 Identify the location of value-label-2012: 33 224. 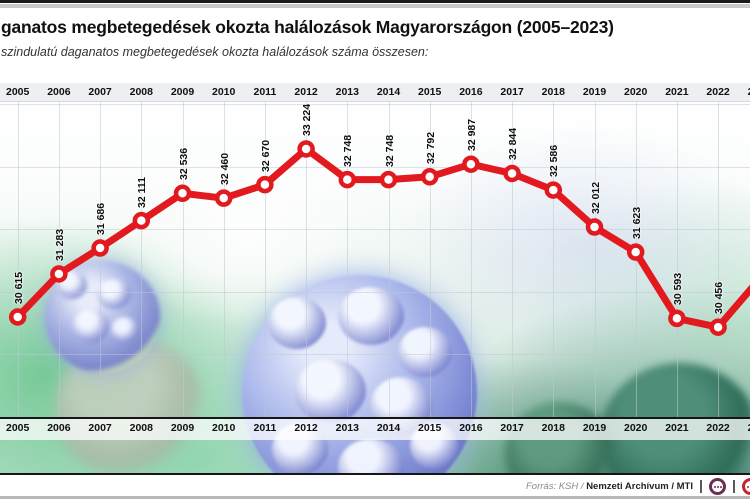
(307, 119).